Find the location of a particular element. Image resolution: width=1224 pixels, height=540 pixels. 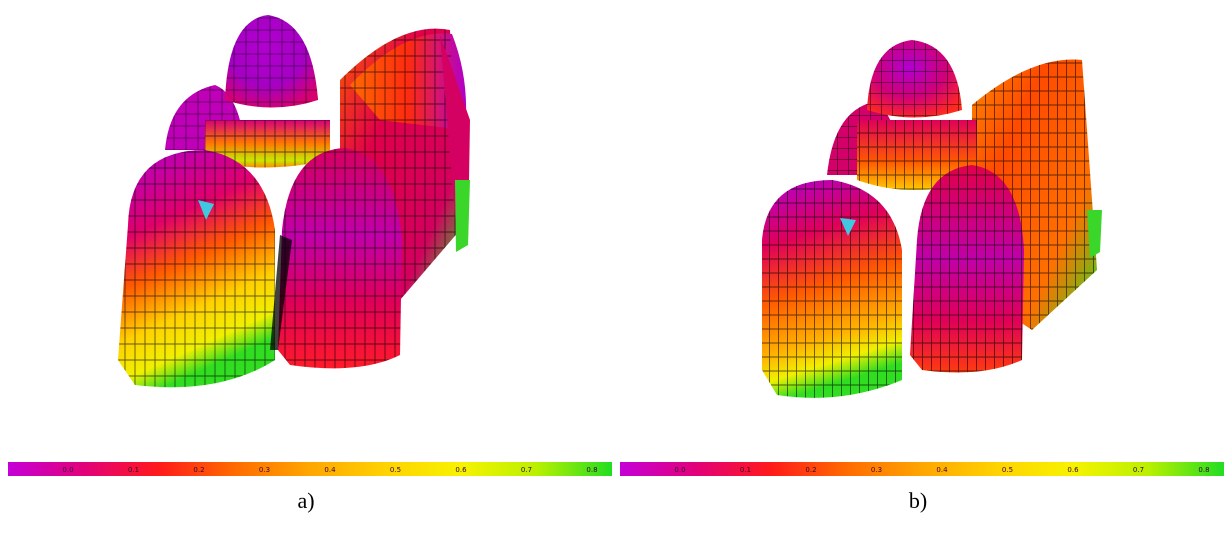

figure-caption-a: a) is located at coordinates (306, 500).